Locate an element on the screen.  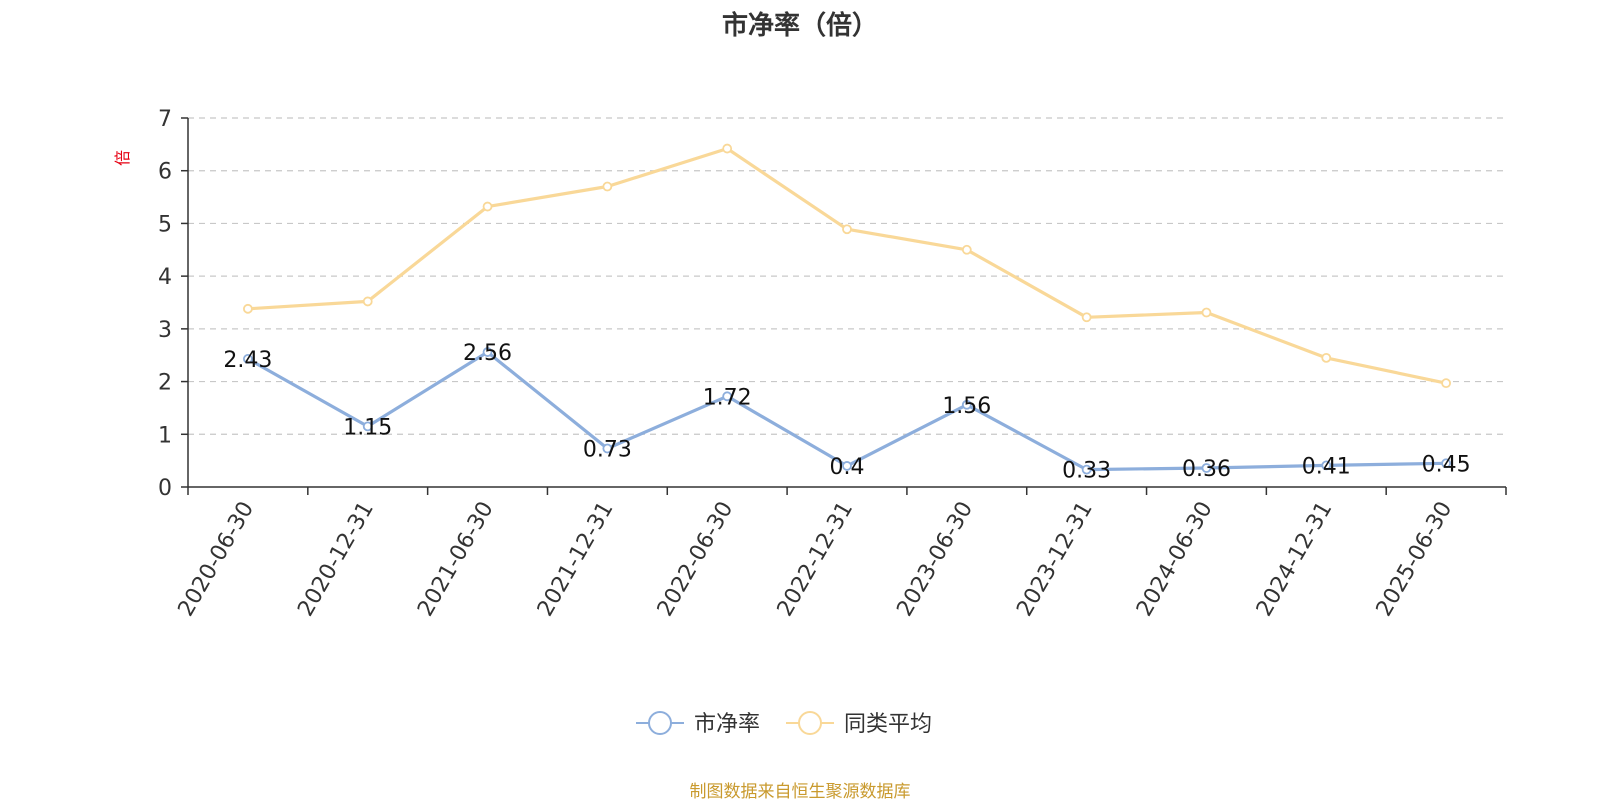
legend-item-avg: 同类平均 is located at coordinates (859, 724).